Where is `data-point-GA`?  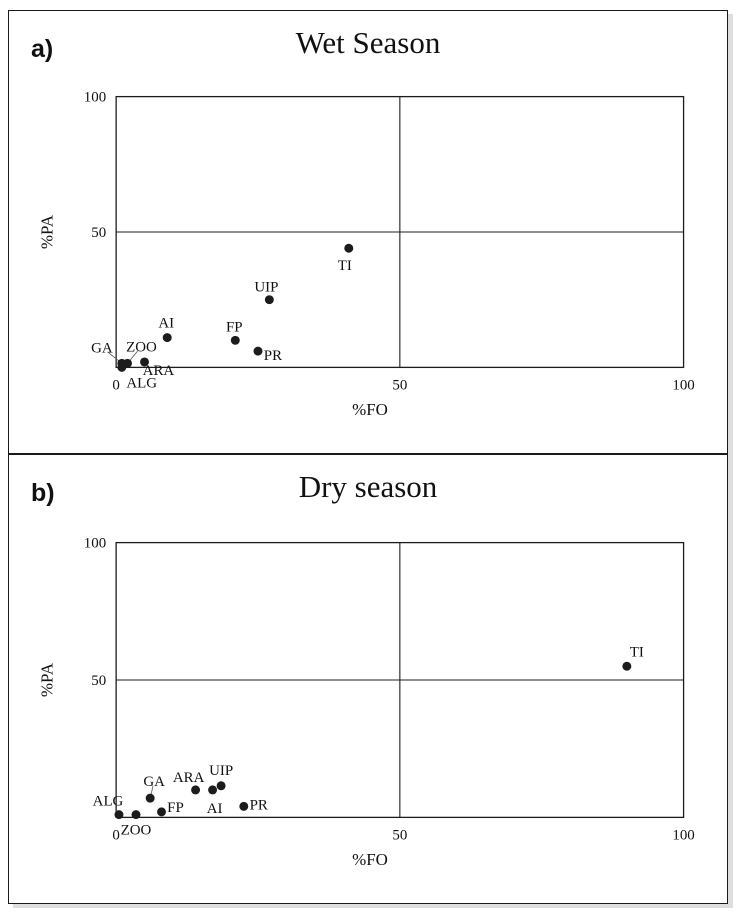 data-point-GA is located at coordinates (150, 798).